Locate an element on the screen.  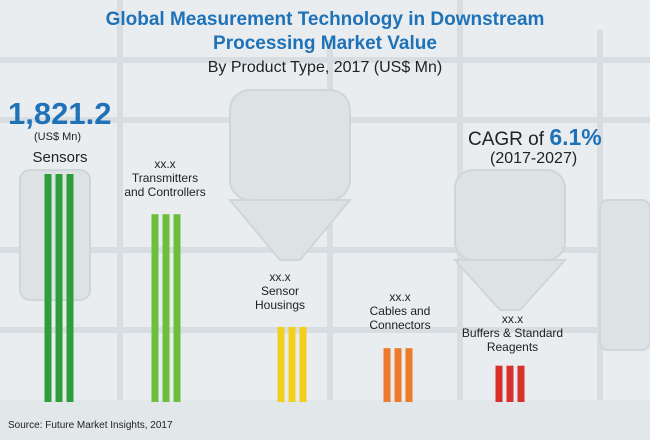
category-label-sensors: Sensors is located at coordinates (60, 157).